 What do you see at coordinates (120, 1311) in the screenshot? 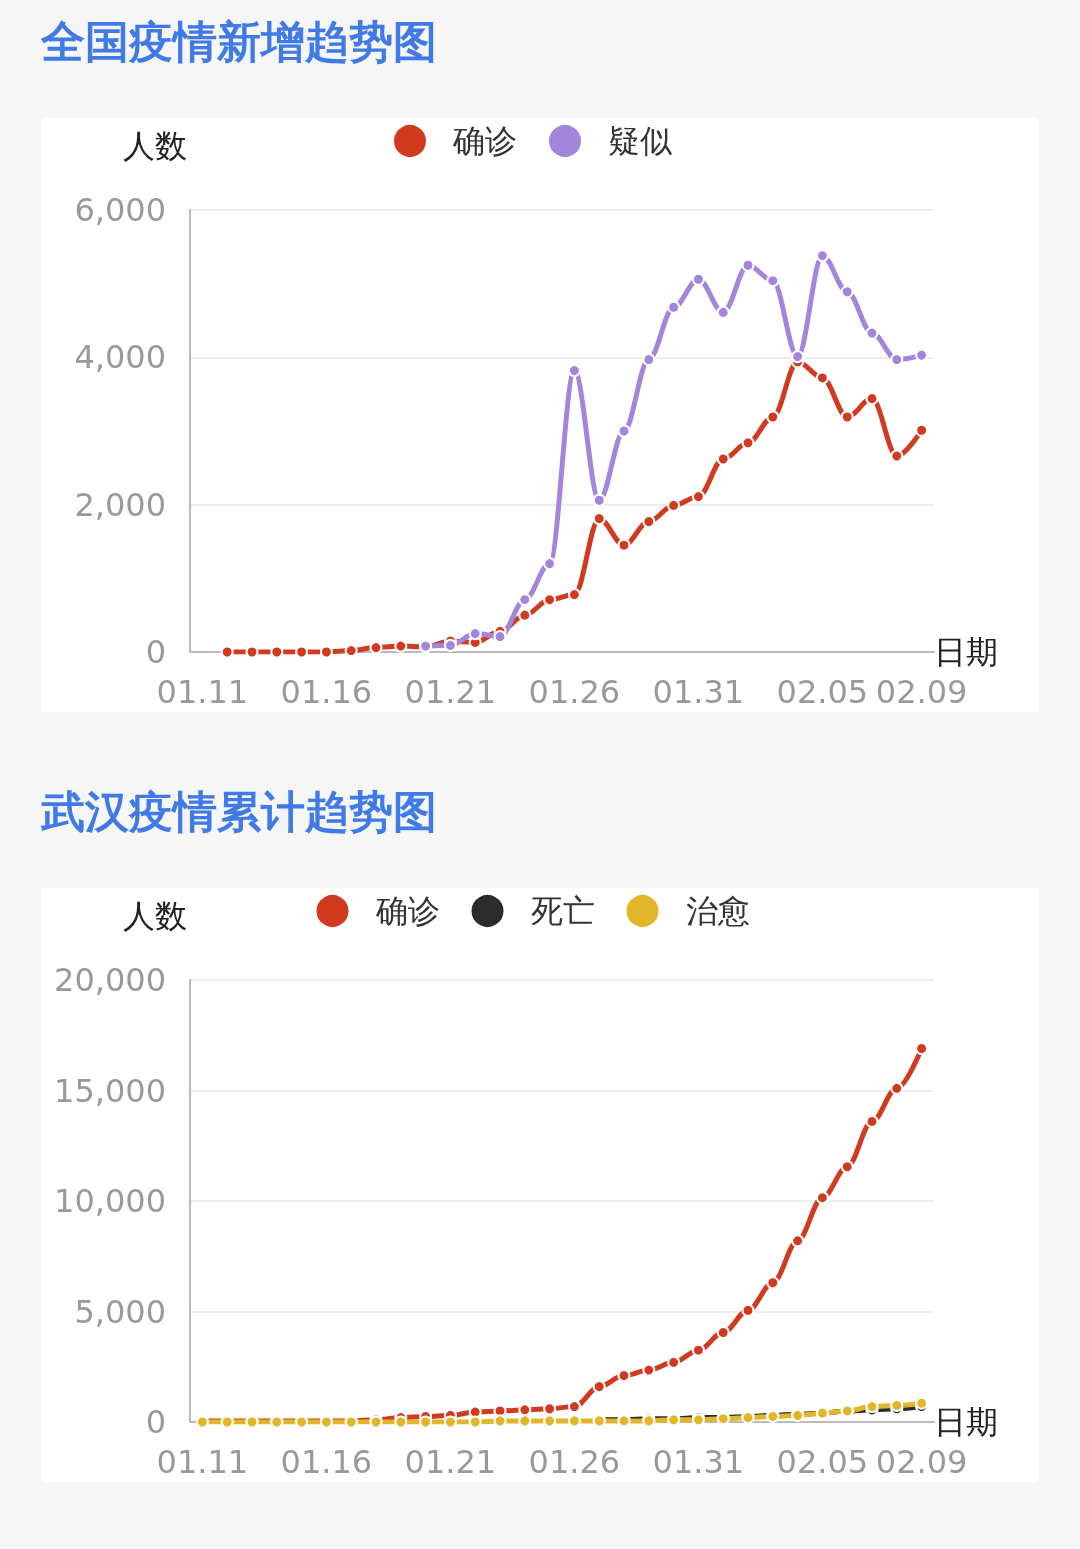
I see `y-tick-label: 5,000` at bounding box center [120, 1311].